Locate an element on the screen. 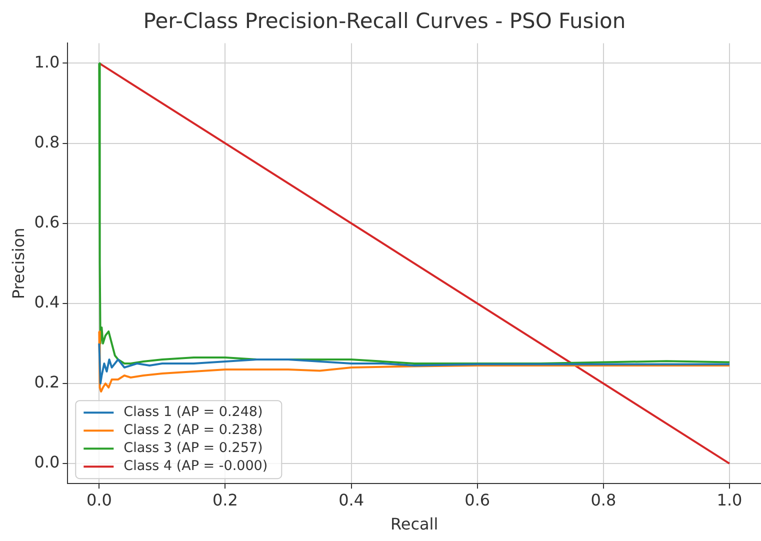 This screenshot has height=541, width=761. chart-title: Per-Class Precision-Recall Curves - PSO Fusion is located at coordinates (384, 21).